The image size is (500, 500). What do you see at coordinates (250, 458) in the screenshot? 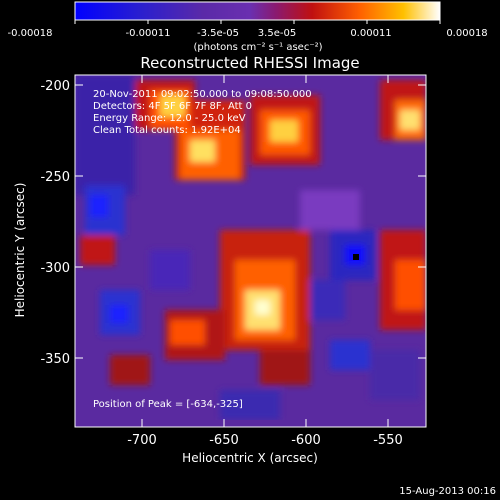
I see `x-axis-label: Heliocentric X (arcsec)` at bounding box center [250, 458].